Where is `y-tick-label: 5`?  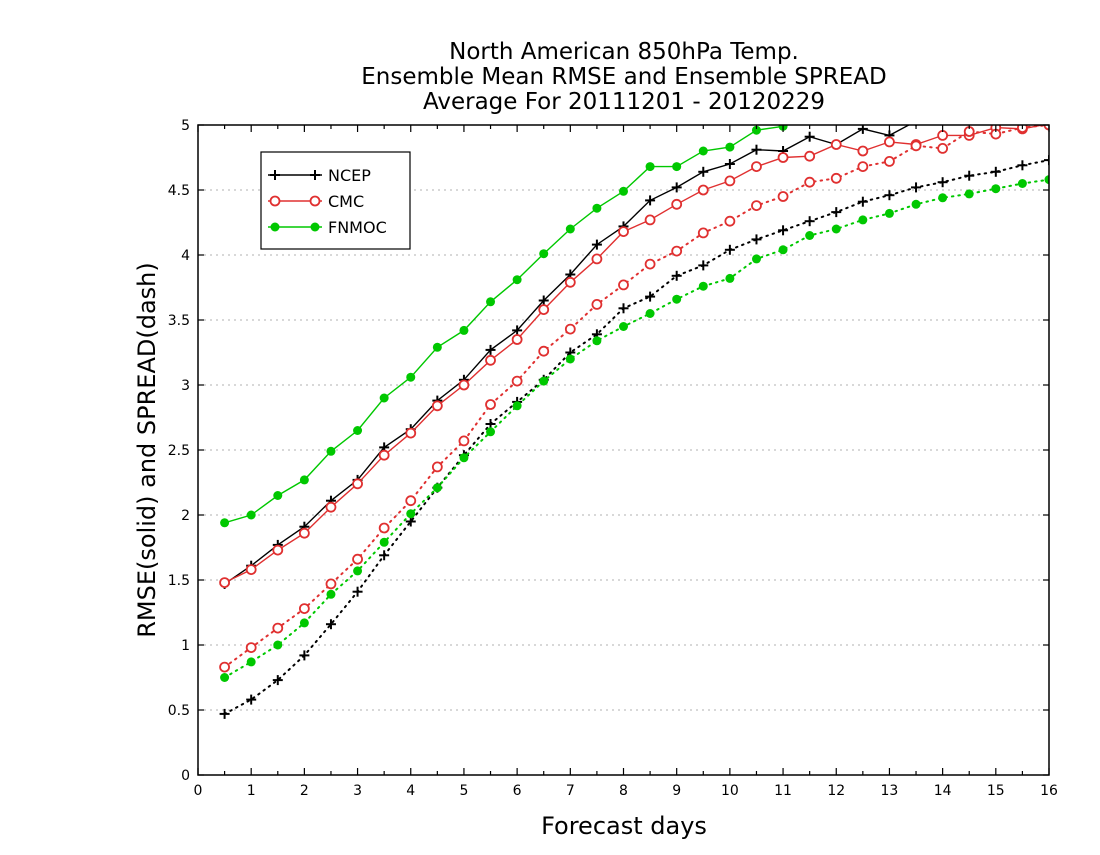
y-tick-label: 5 is located at coordinates (185, 126).